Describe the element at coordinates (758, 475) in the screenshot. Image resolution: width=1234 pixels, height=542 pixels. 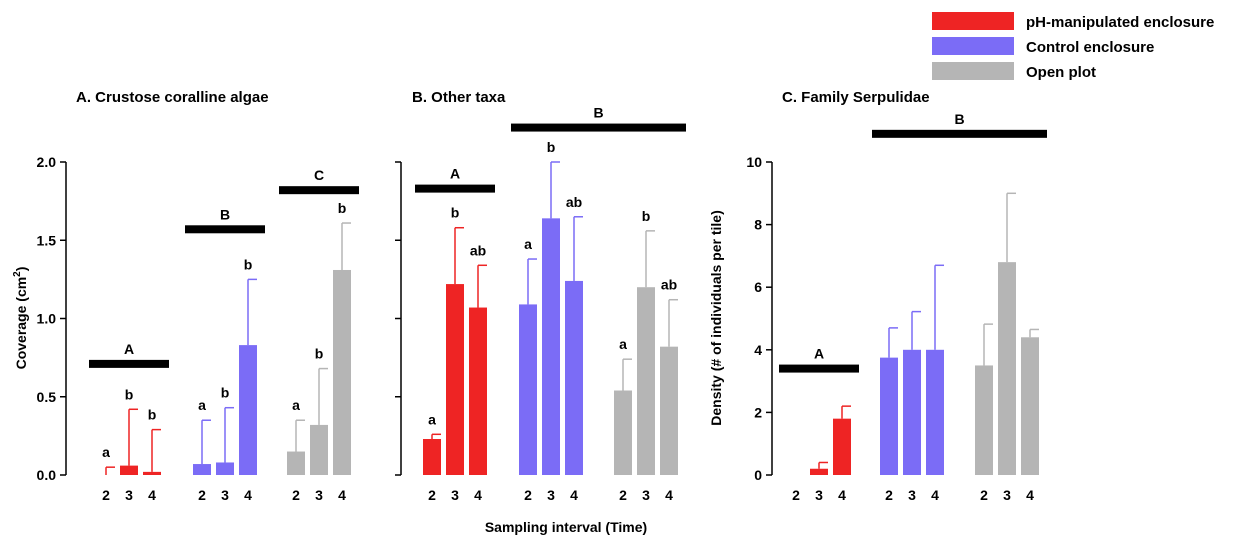
I see `y-tick-label: 0` at that location.